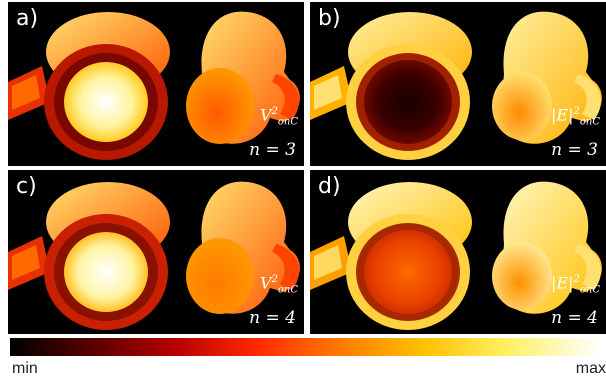 This screenshot has width=606, height=380. I want to click on panel-a-order: n = 3, so click(272, 150).